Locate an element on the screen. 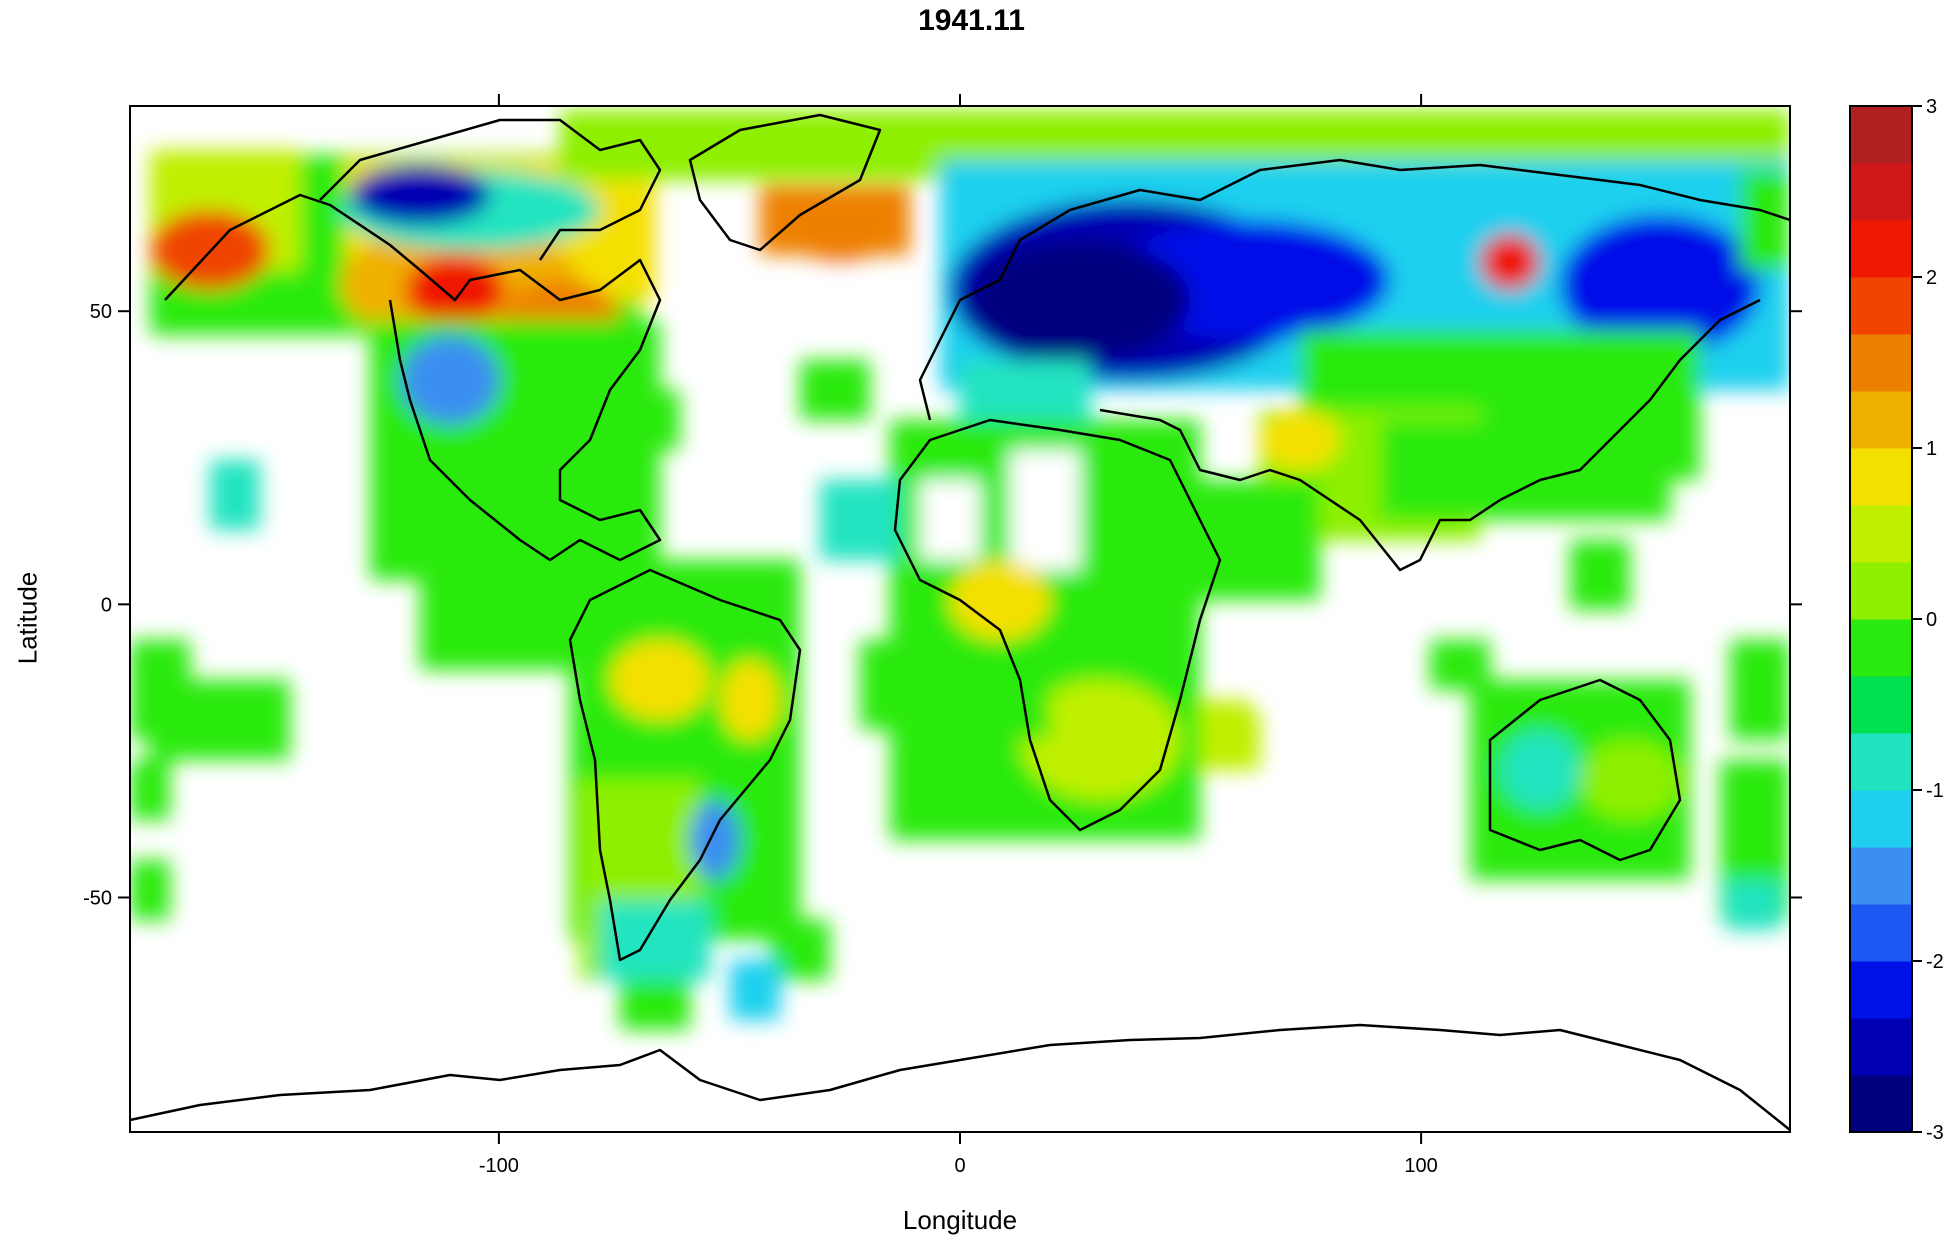 The image size is (1943, 1240). x-axis-label: Longitude is located at coordinates (960, 1220).